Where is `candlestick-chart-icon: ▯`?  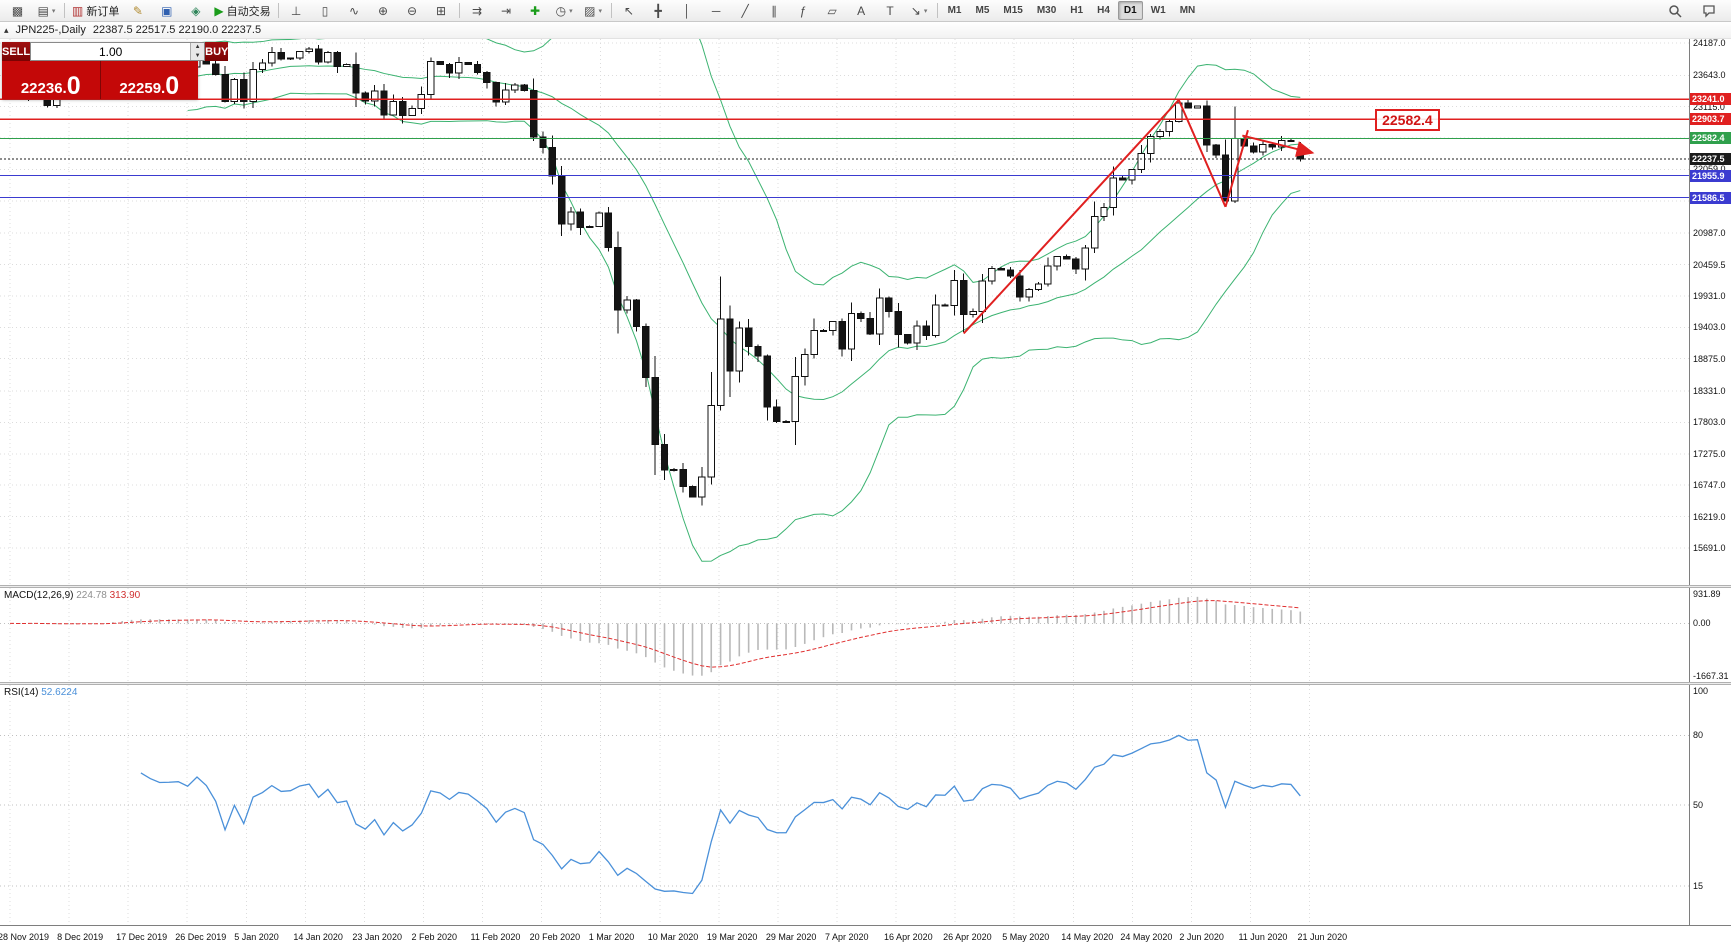
candlestick-chart-icon: ▯ is located at coordinates (325, 10).